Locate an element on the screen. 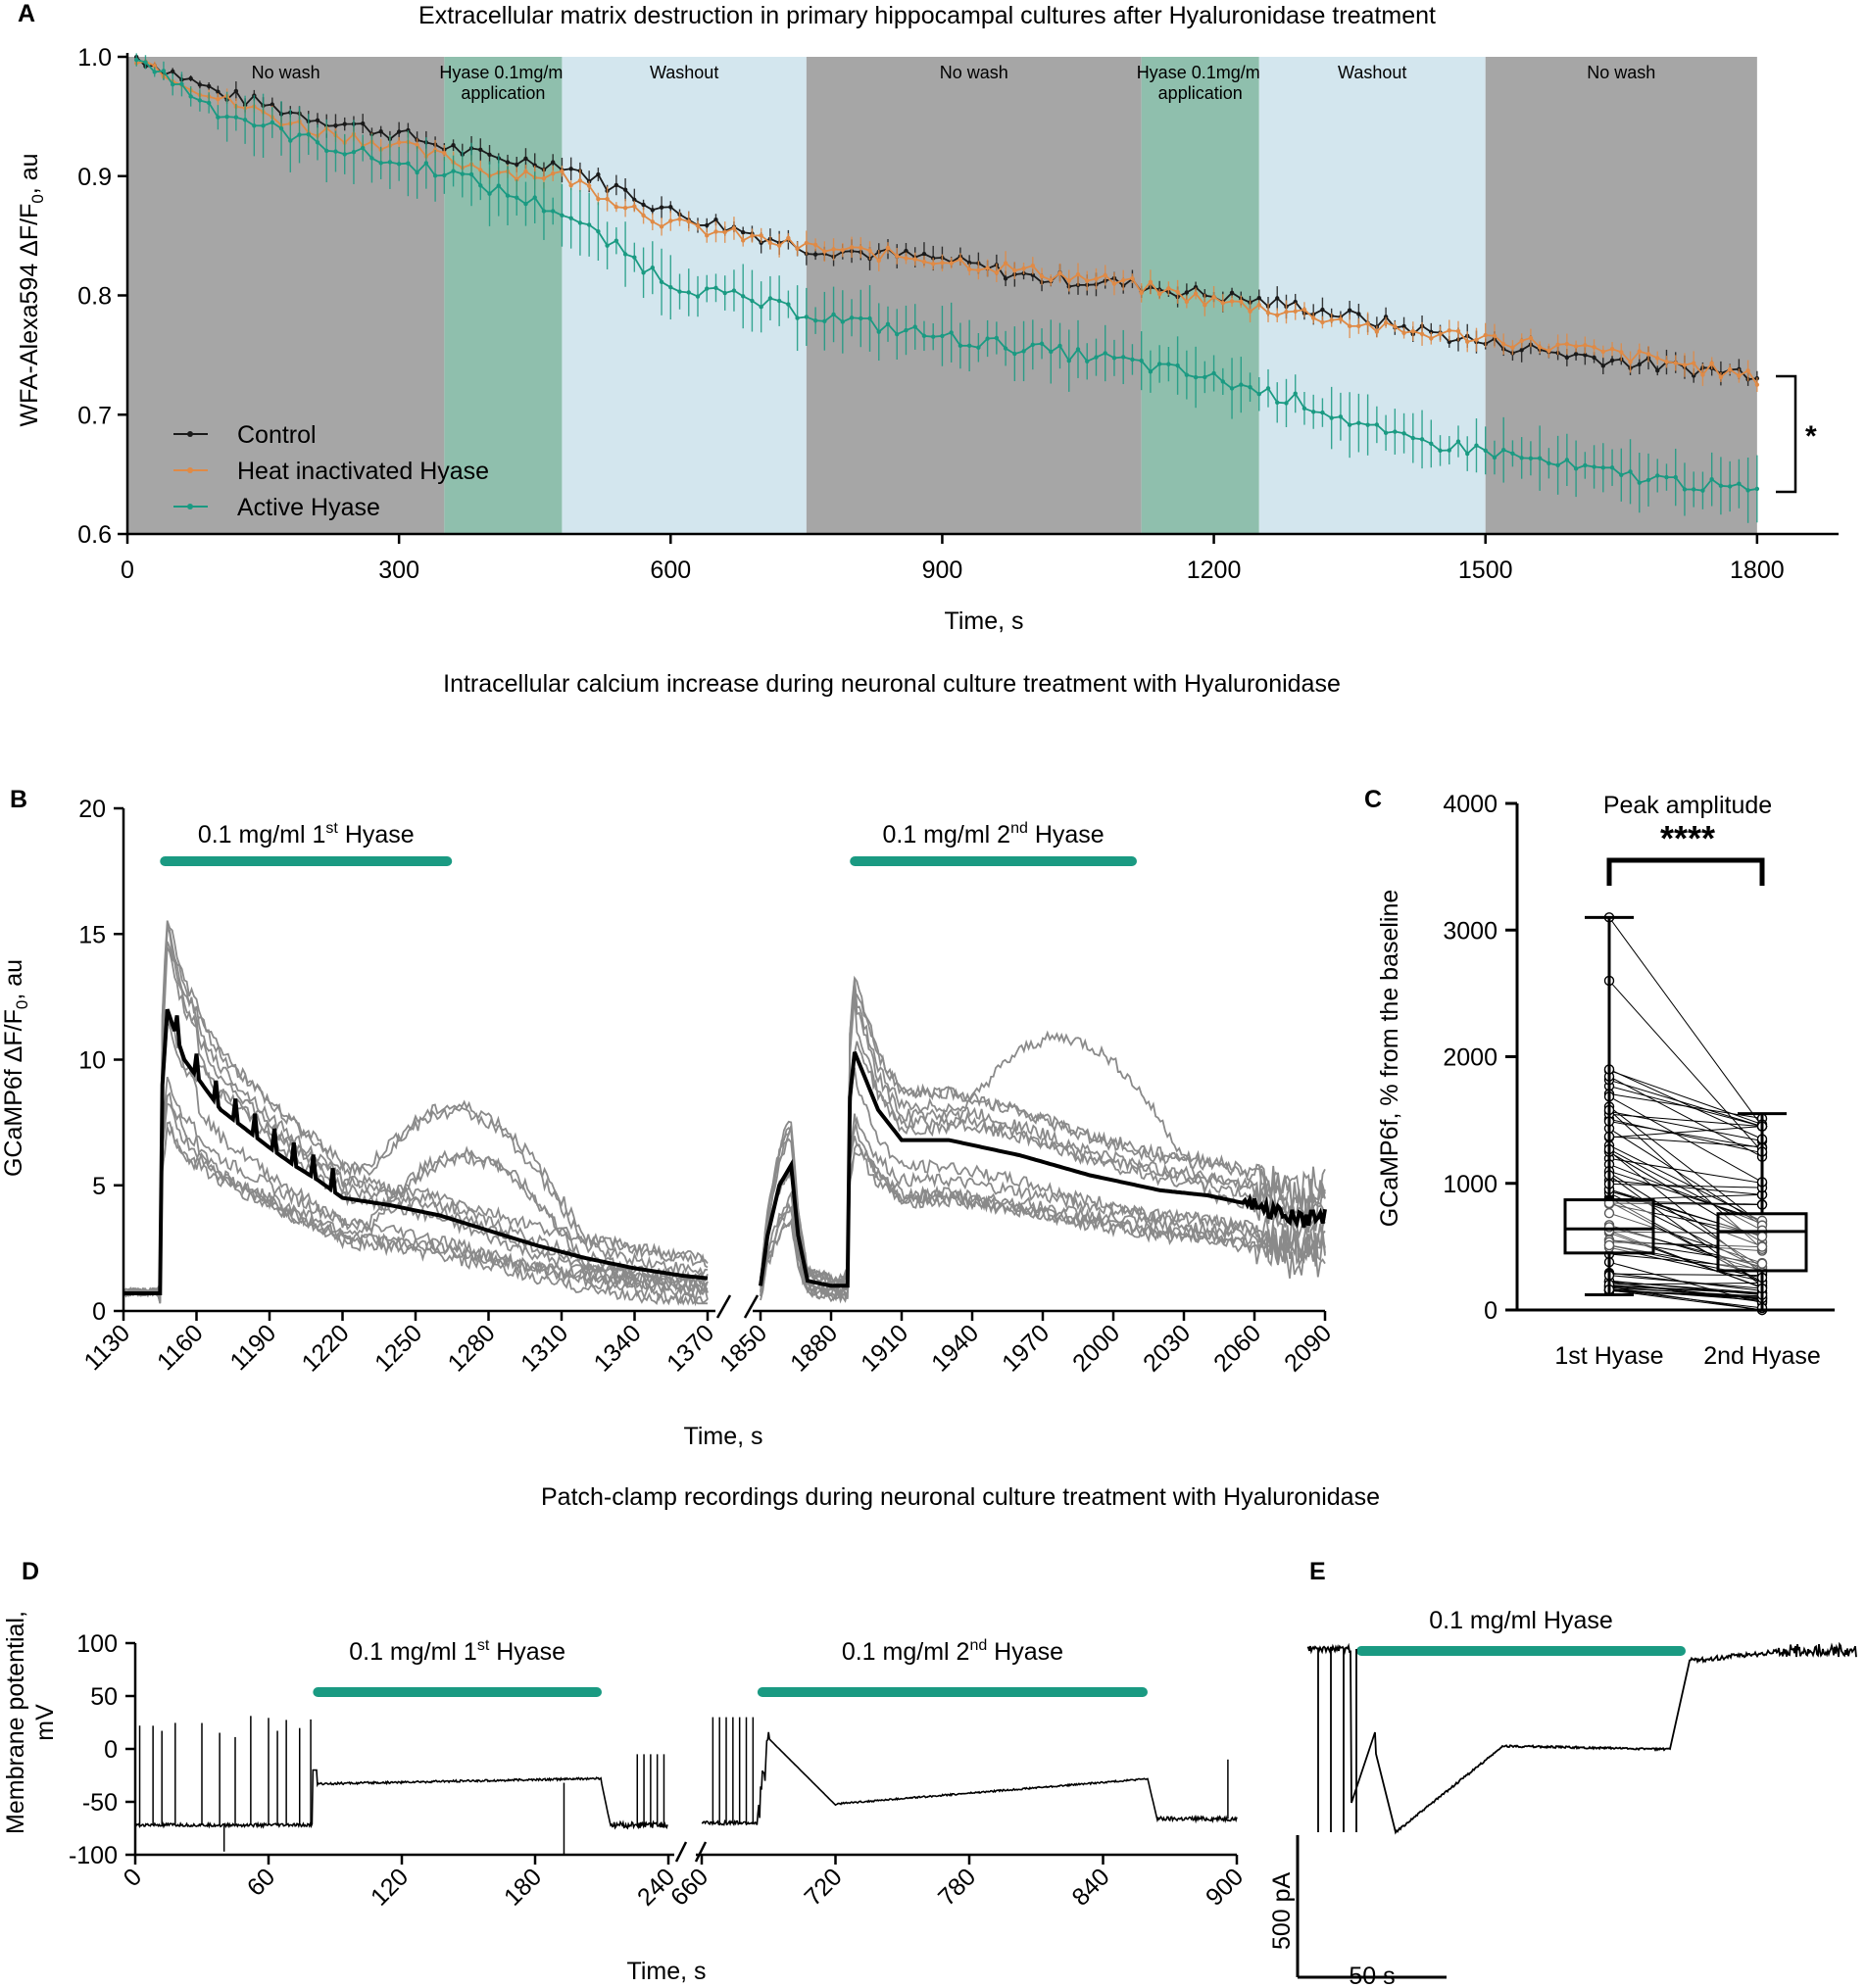 The height and width of the screenshot is (1988, 1866). panel-d-traces is located at coordinates (686, 1785).